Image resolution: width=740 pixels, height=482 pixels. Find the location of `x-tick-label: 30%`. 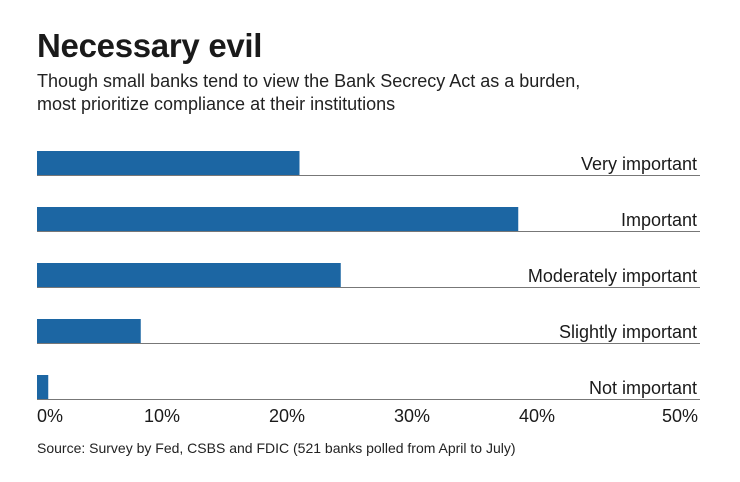

x-tick-label: 30% is located at coordinates (412, 416).